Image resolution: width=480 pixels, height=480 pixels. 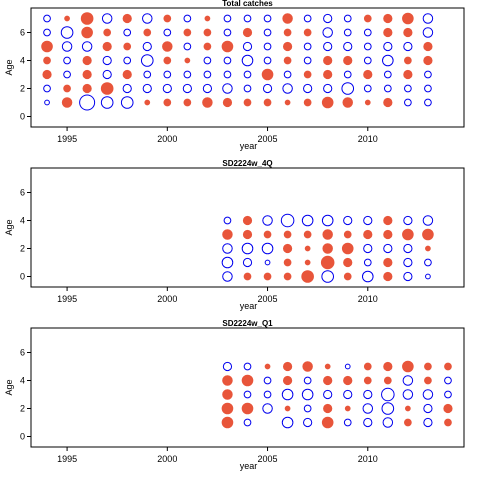 I want to click on y-tick-label: 2, so click(x=22, y=249).